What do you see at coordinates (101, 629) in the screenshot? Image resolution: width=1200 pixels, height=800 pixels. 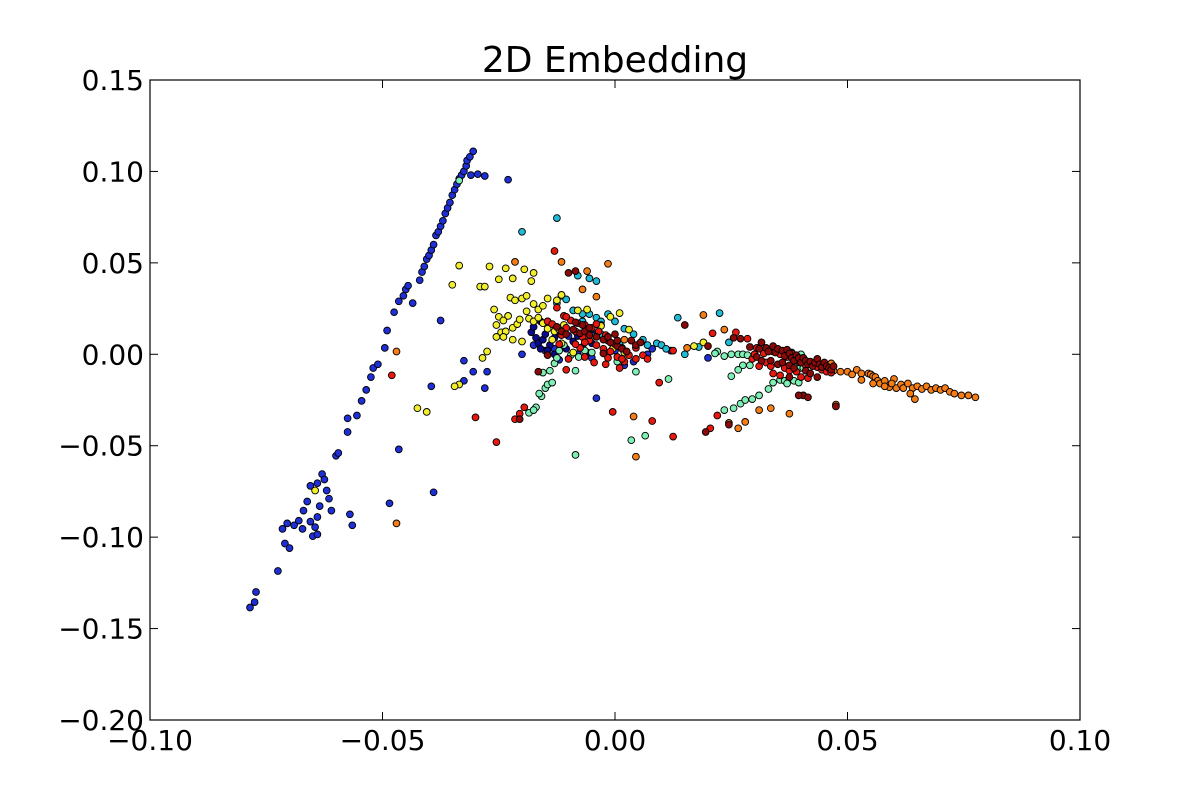 I see `y-tick-label: −0.15` at bounding box center [101, 629].